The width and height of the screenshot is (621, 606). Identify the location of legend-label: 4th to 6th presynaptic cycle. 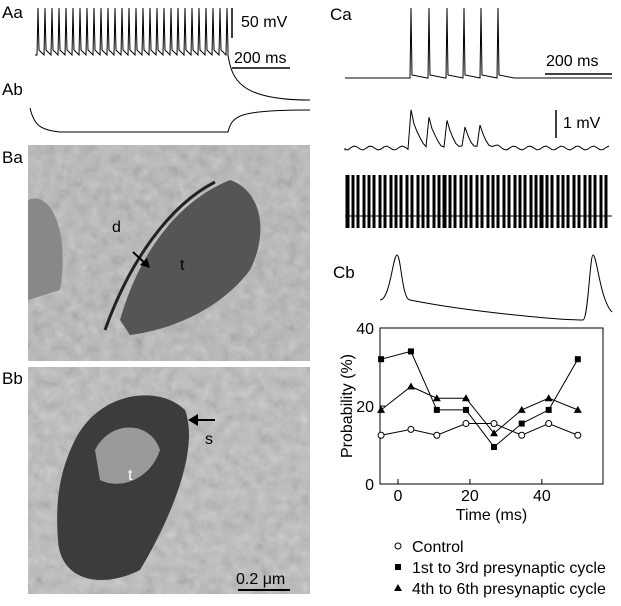
(509, 589).